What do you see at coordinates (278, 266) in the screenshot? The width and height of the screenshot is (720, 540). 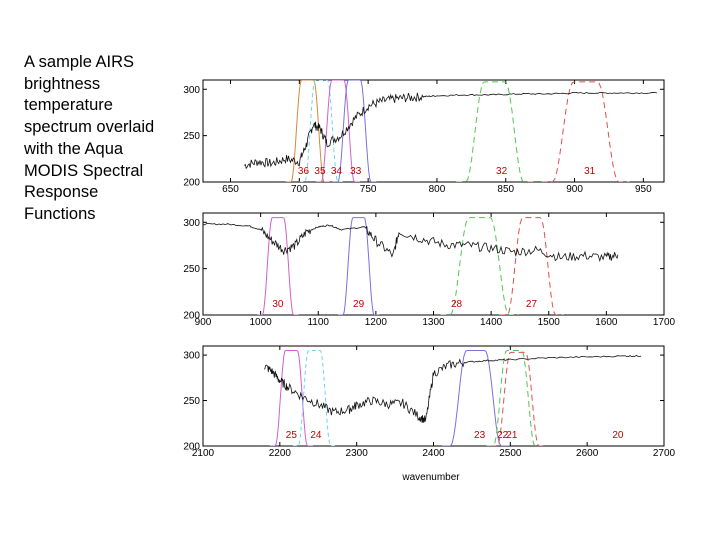 I see `band-30-curve` at bounding box center [278, 266].